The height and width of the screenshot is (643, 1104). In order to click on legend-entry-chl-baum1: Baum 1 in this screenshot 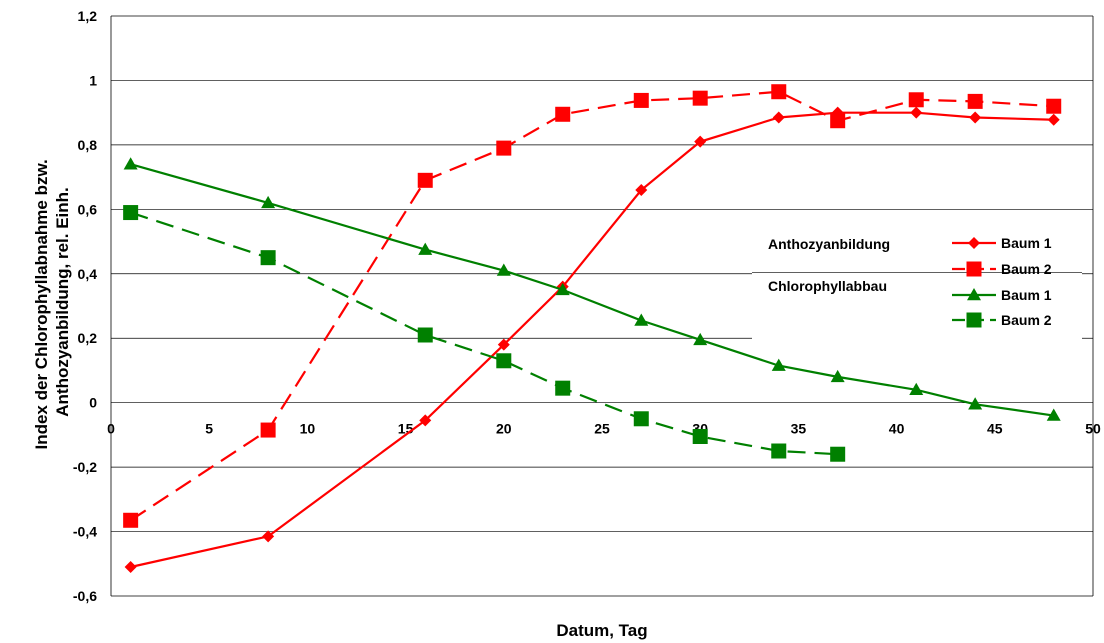, I will do `click(1002, 295)`.